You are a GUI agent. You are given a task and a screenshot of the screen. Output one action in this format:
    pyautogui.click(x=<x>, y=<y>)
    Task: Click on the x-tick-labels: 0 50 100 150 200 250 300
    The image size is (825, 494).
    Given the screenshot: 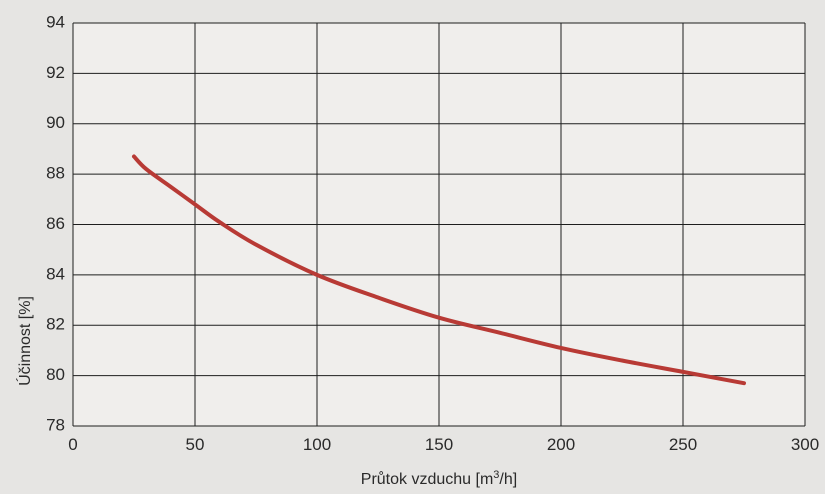 What is the action you would take?
    pyautogui.click(x=443, y=444)
    